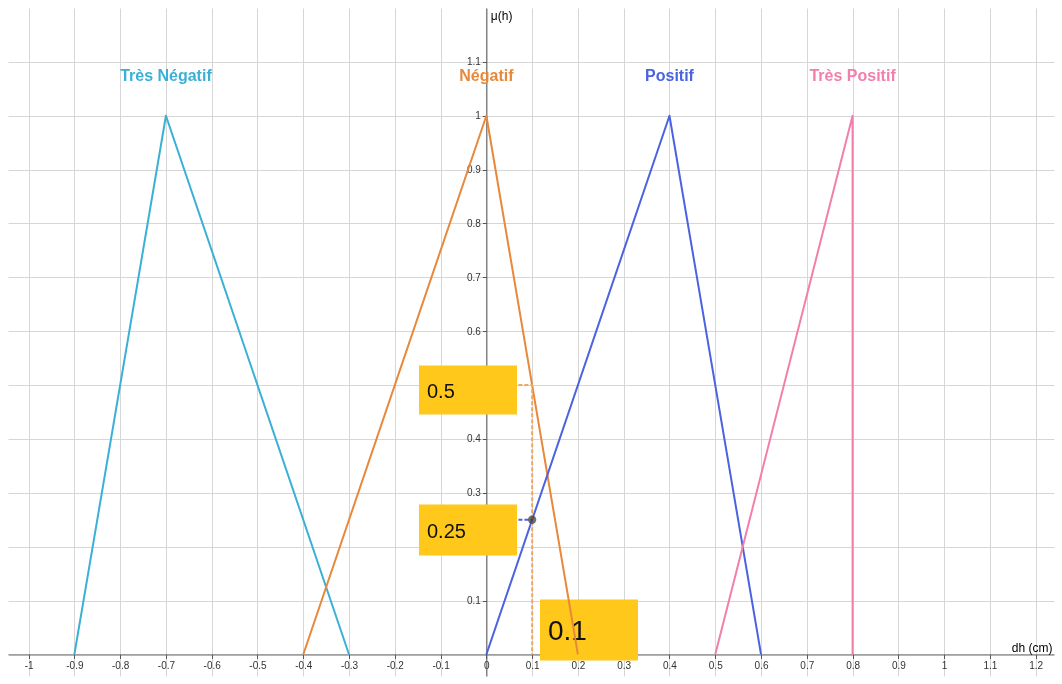  What do you see at coordinates (474, 331) in the screenshot?
I see `y-tick-label: 0.6` at bounding box center [474, 331].